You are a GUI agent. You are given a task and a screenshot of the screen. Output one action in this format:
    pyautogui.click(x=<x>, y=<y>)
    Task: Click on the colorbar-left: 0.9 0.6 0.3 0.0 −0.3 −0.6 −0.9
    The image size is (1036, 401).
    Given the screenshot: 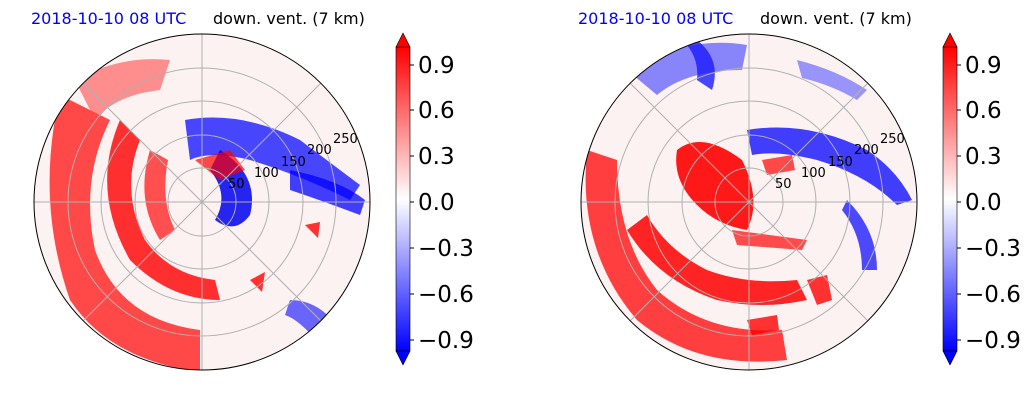 What is the action you would take?
    pyautogui.click(x=434, y=199)
    